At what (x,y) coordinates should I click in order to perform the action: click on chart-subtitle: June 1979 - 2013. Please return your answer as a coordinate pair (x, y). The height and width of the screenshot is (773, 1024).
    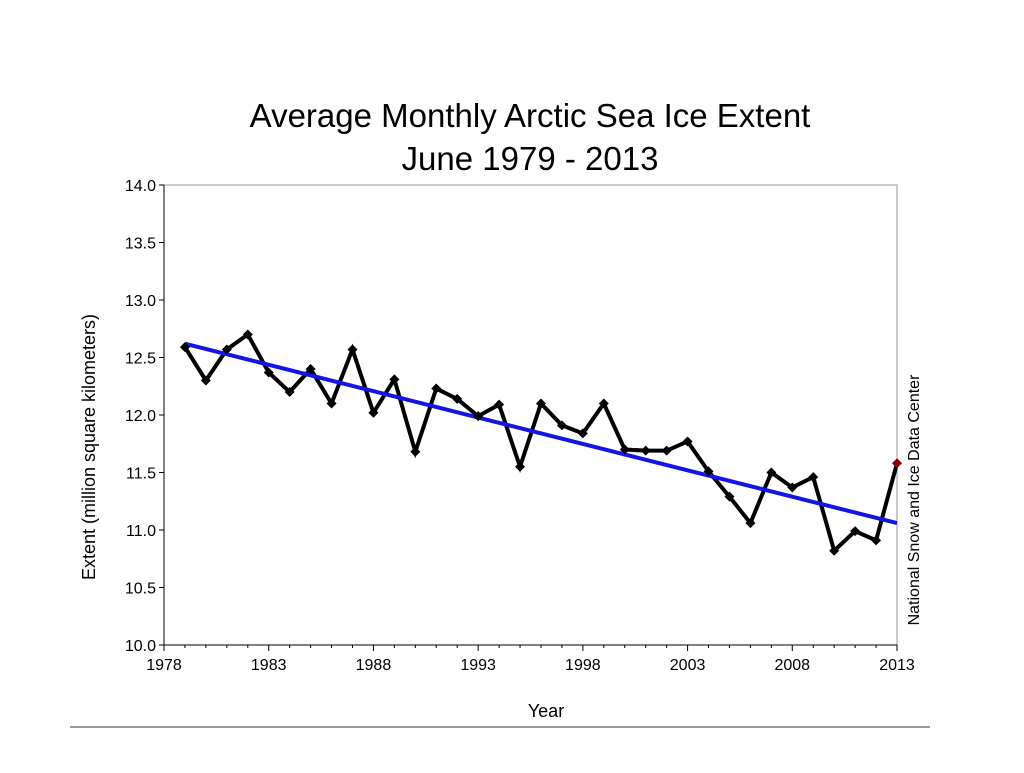
    Looking at the image, I should click on (530, 158).